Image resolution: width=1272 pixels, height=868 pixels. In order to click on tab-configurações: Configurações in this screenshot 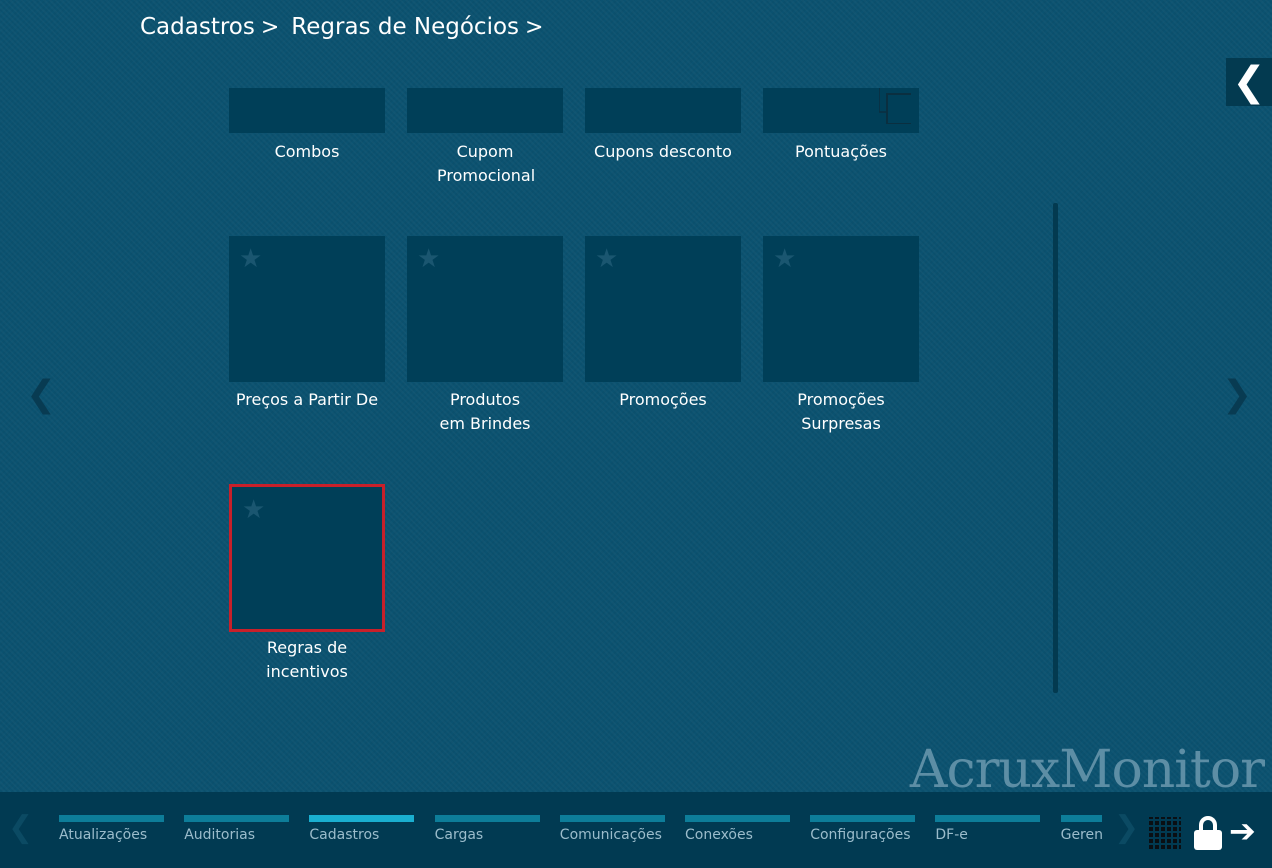, I will do `click(863, 829)`.